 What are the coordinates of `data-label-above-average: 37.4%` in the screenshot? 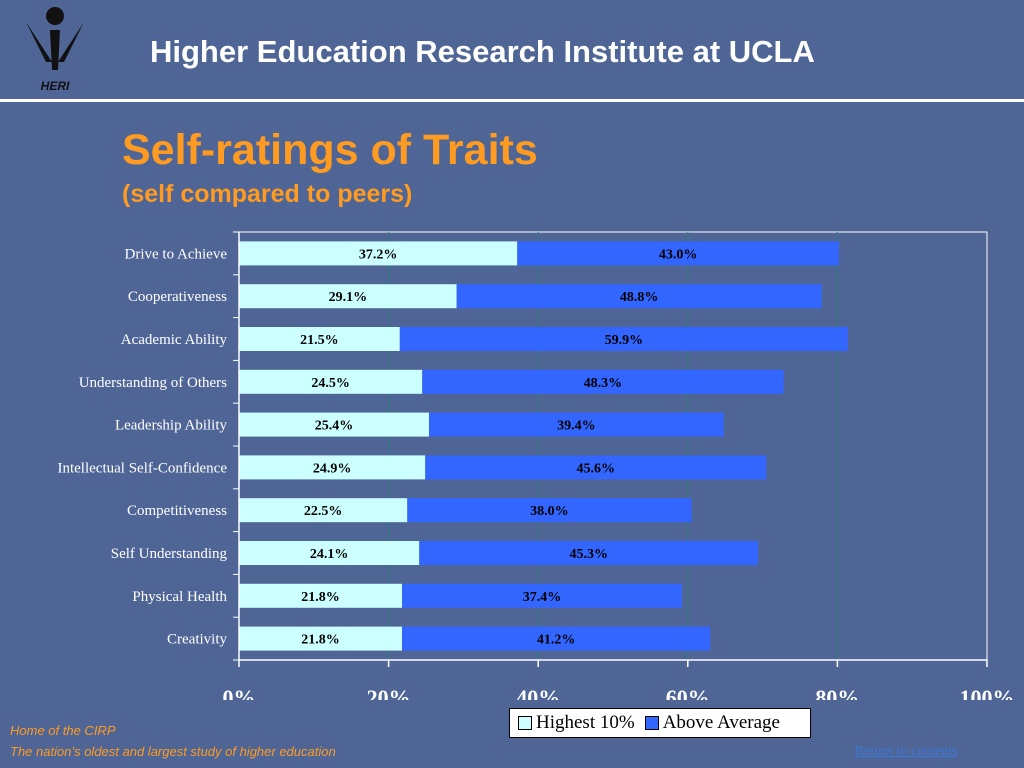 It's located at (542, 597).